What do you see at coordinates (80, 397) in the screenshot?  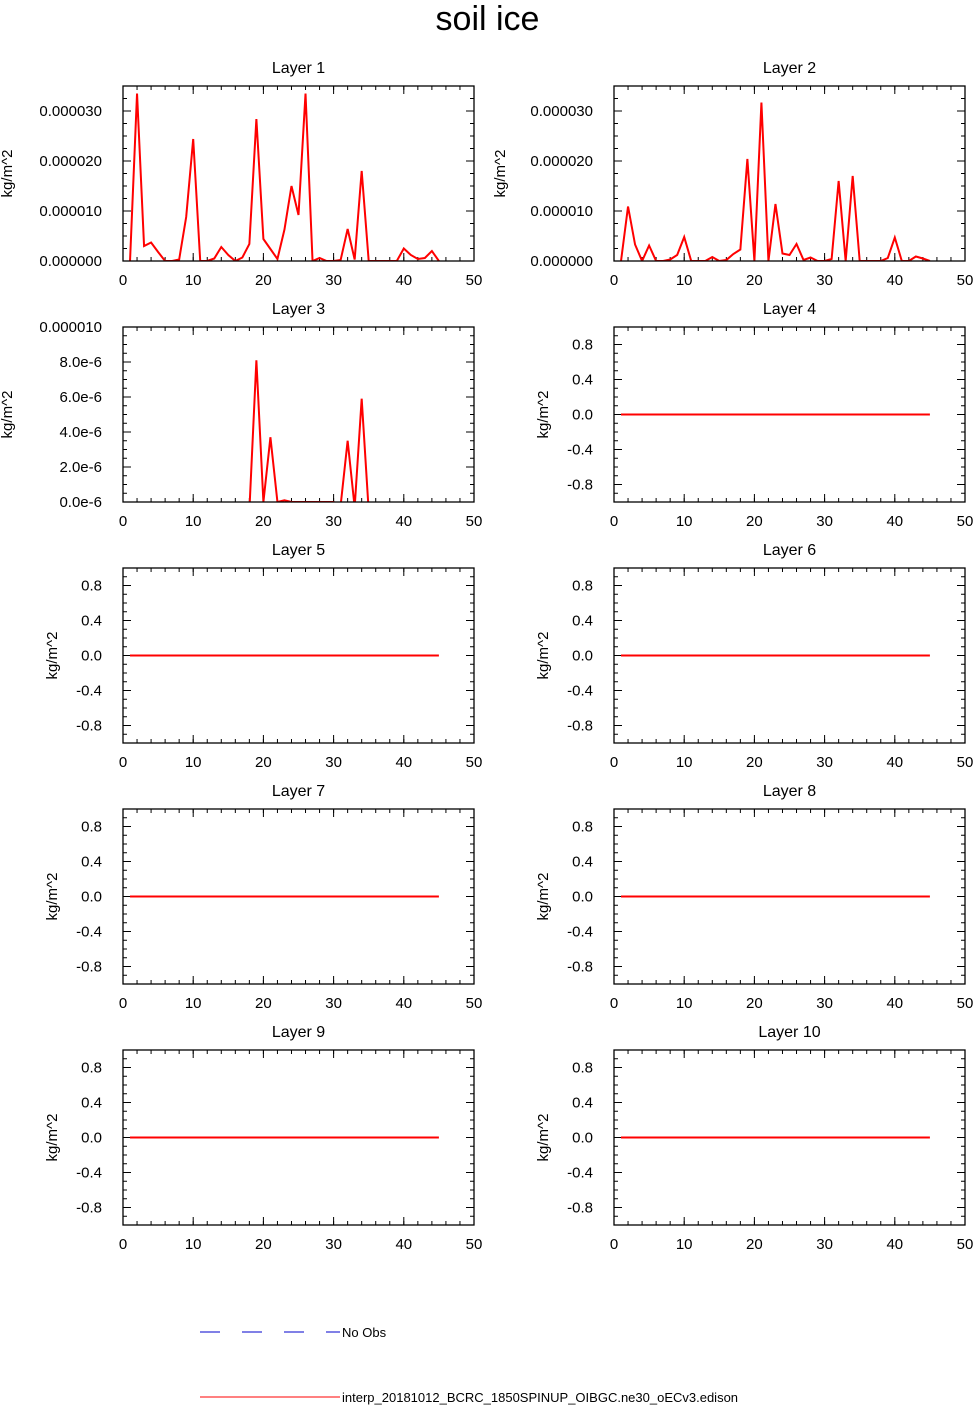 I see `y-tick-label: 6.0e-6` at bounding box center [80, 397].